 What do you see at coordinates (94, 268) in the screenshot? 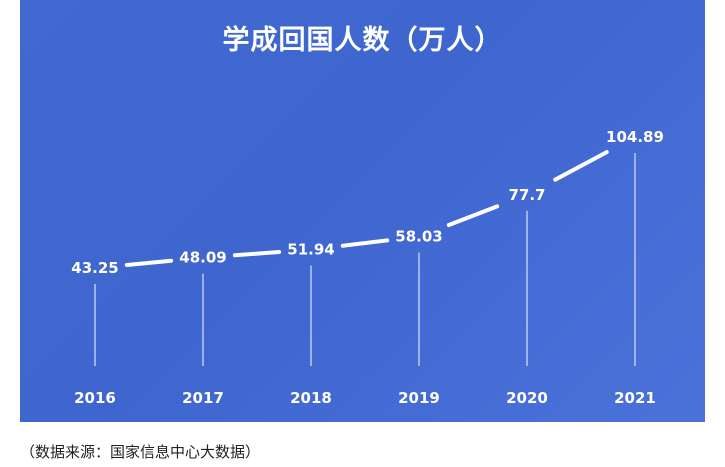
I see `data-label-2016: 43.25` at bounding box center [94, 268].